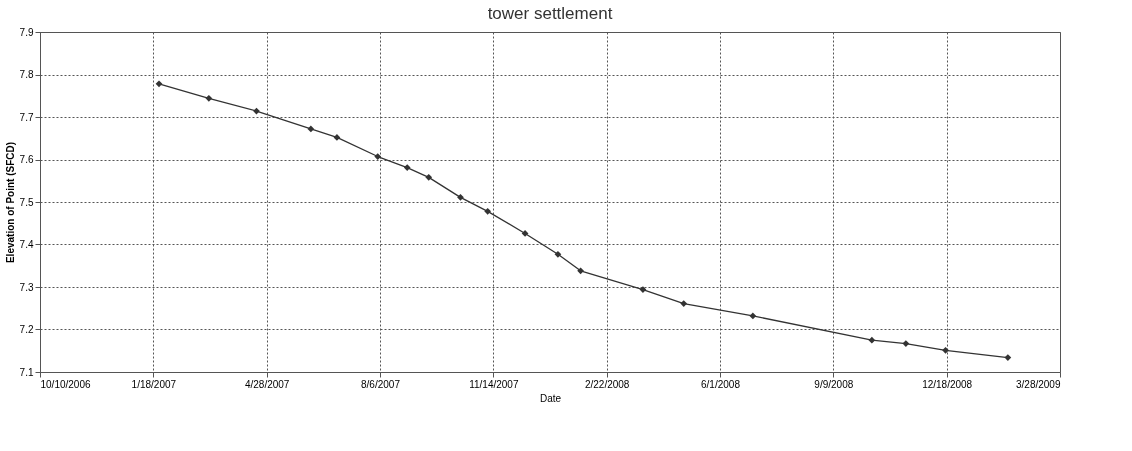 Image resolution: width=1132 pixels, height=451 pixels. I want to click on x-tick-label: 1/18/2007, so click(154, 384).